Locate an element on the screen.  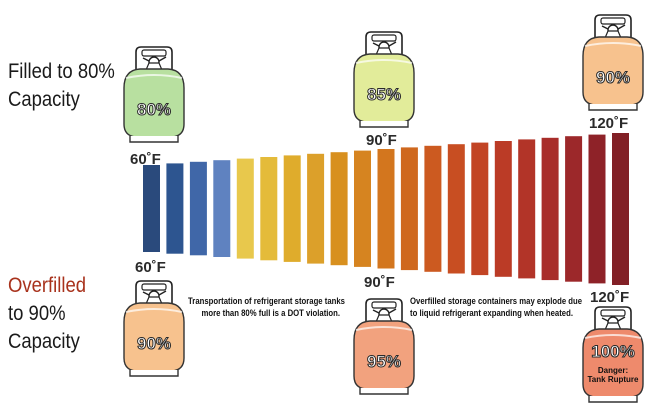
overfilled-word: Overfilled is located at coordinates (47, 285).